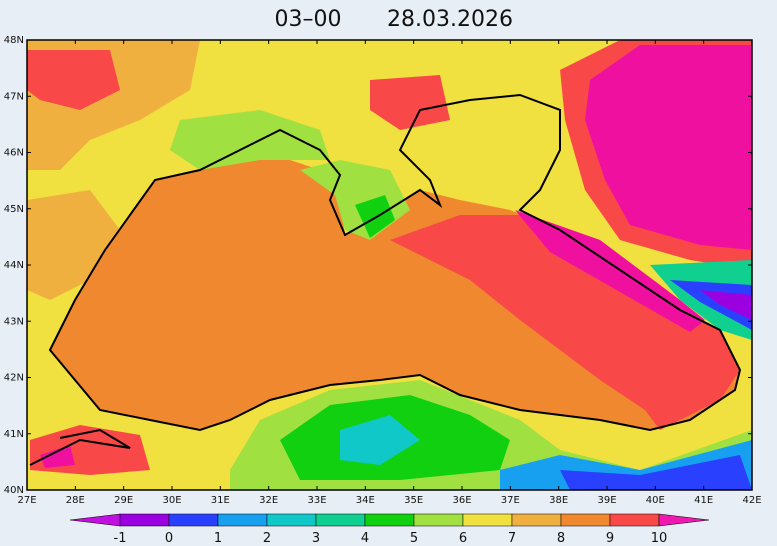 This screenshot has width=777, height=546. I want to click on lon-label: 38E, so click(558, 500).